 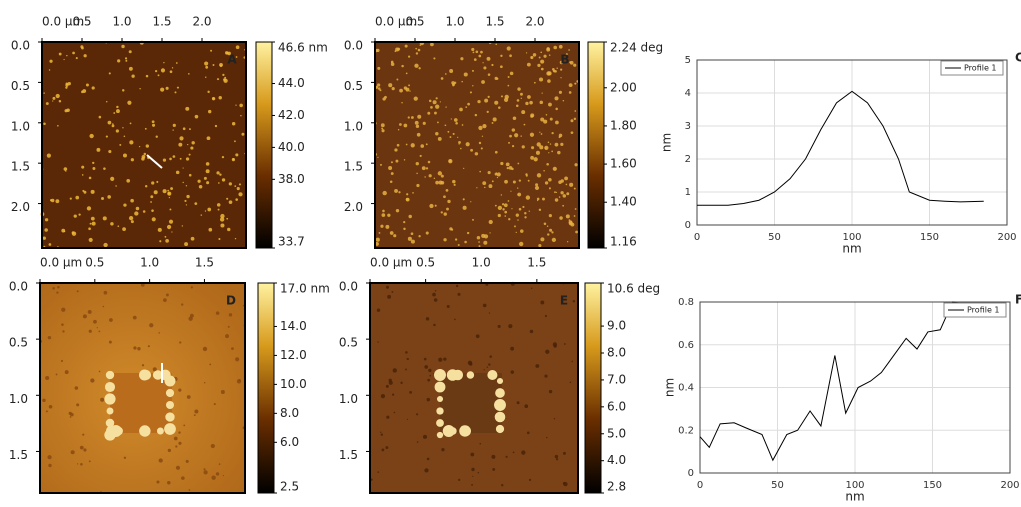 What do you see at coordinates (854, 485) in the screenshot?
I see `x-tick-label: 100` at bounding box center [854, 485].